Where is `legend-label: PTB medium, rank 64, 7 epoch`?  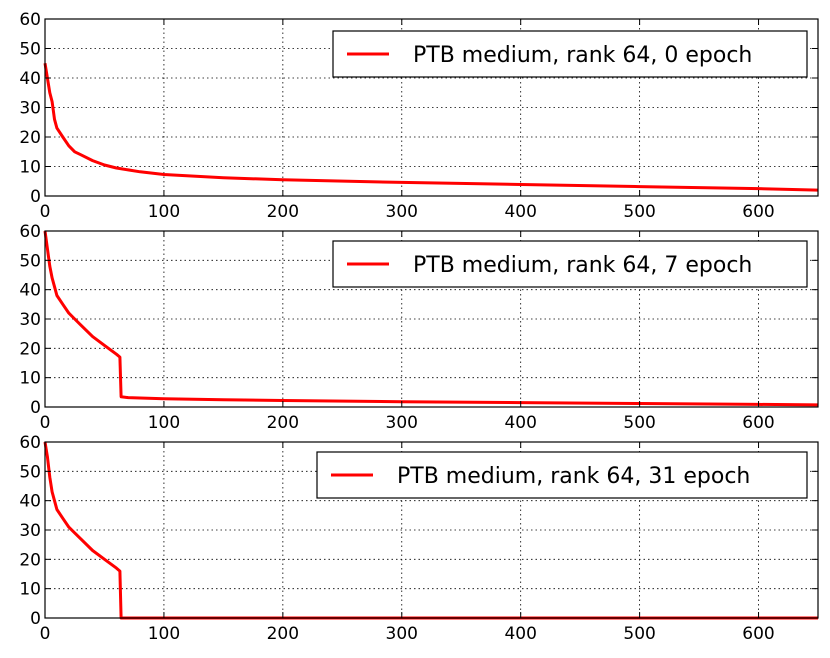 legend-label: PTB medium, rank 64, 7 epoch is located at coordinates (582, 265).